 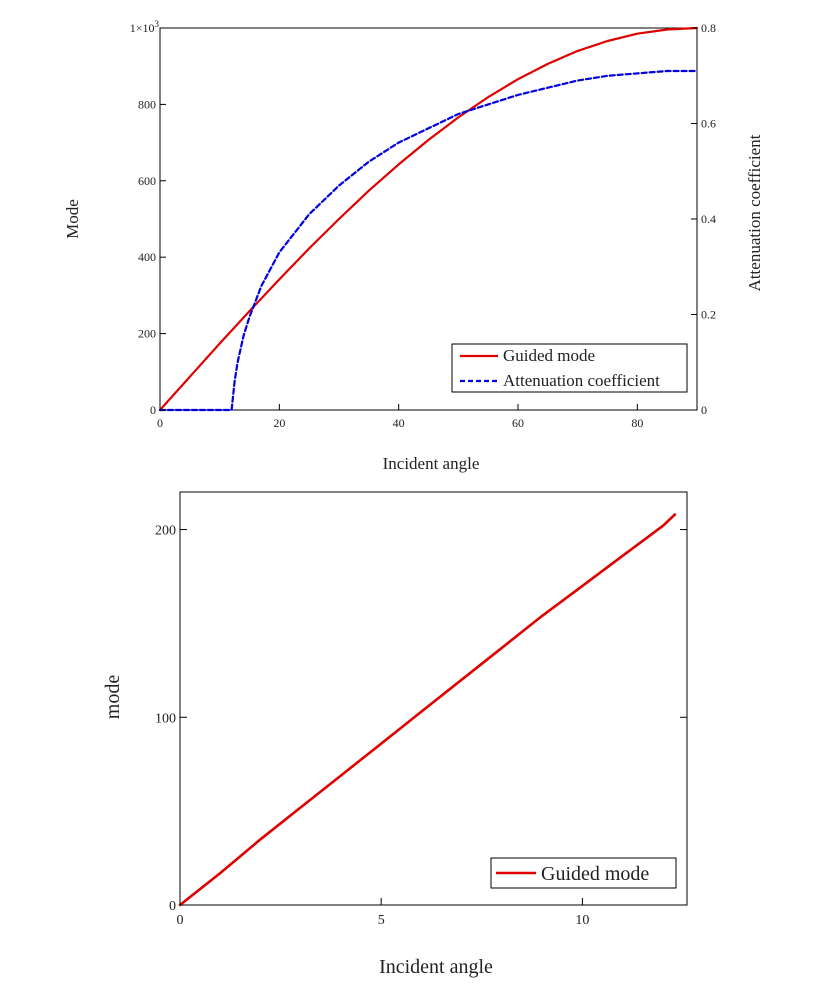 I want to click on chart-1-y2-tick-label: 0.8, so click(x=708, y=28).